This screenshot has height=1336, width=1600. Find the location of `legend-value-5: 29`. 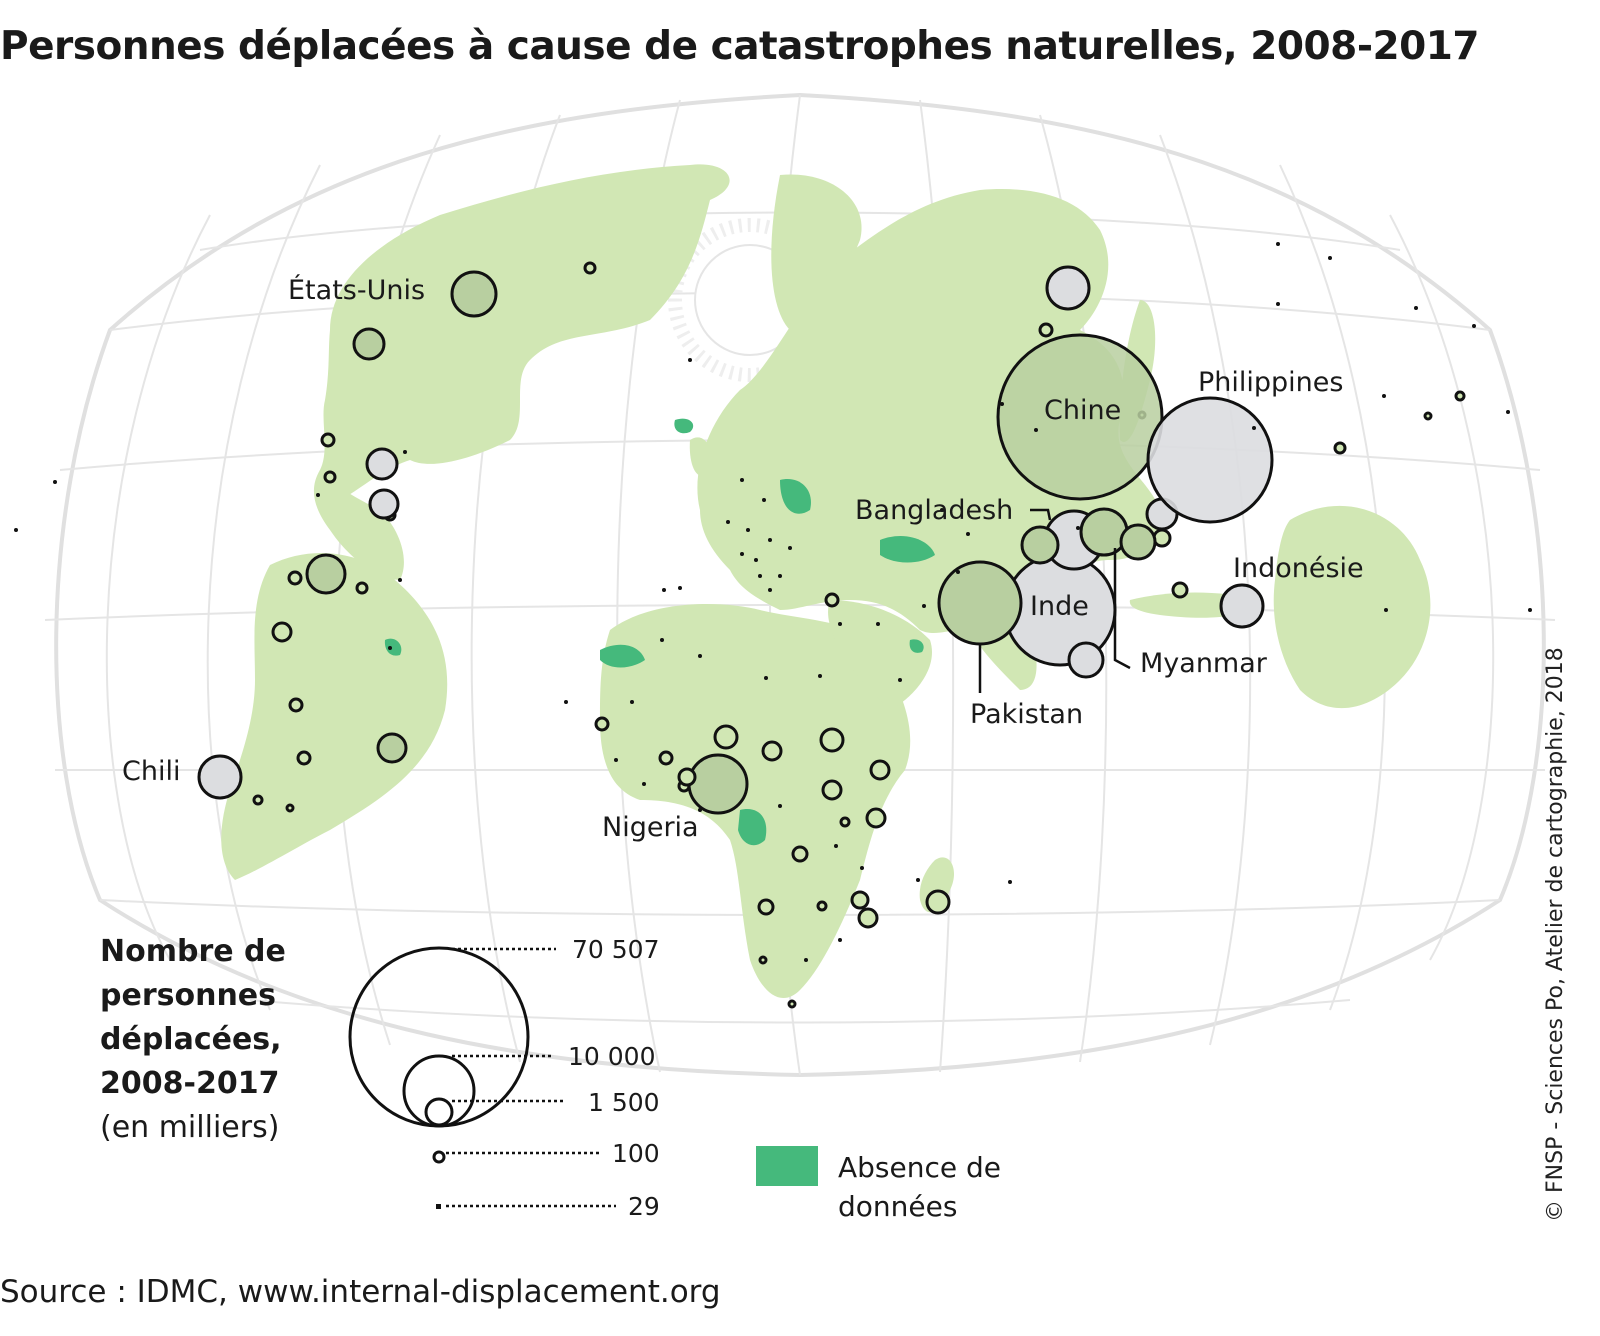

legend-value-5: 29 is located at coordinates (644, 1206).